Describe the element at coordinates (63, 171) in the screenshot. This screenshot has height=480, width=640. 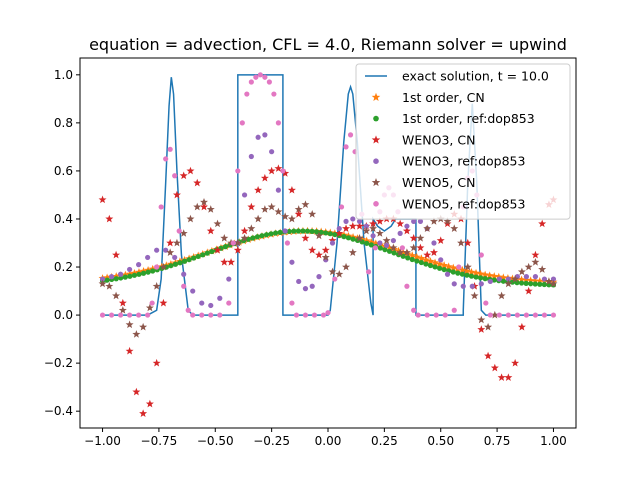
I see `y-tick-label: 0.6` at that location.